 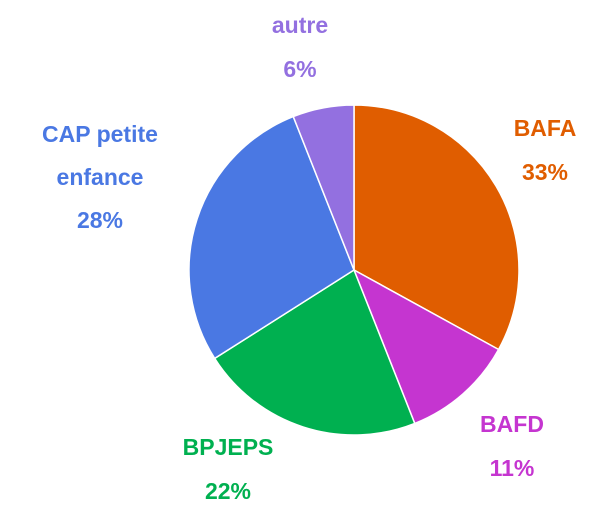 I want to click on slice-label: BAFA 33%, so click(x=545, y=150).